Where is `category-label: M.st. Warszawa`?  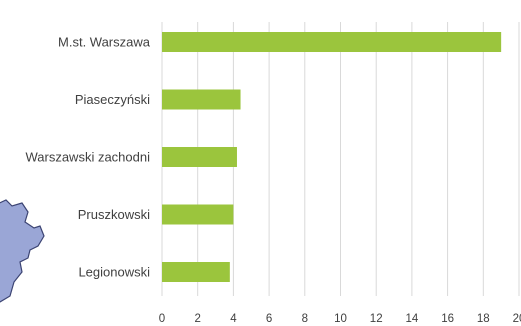
category-label: M.st. Warszawa is located at coordinates (104, 42).